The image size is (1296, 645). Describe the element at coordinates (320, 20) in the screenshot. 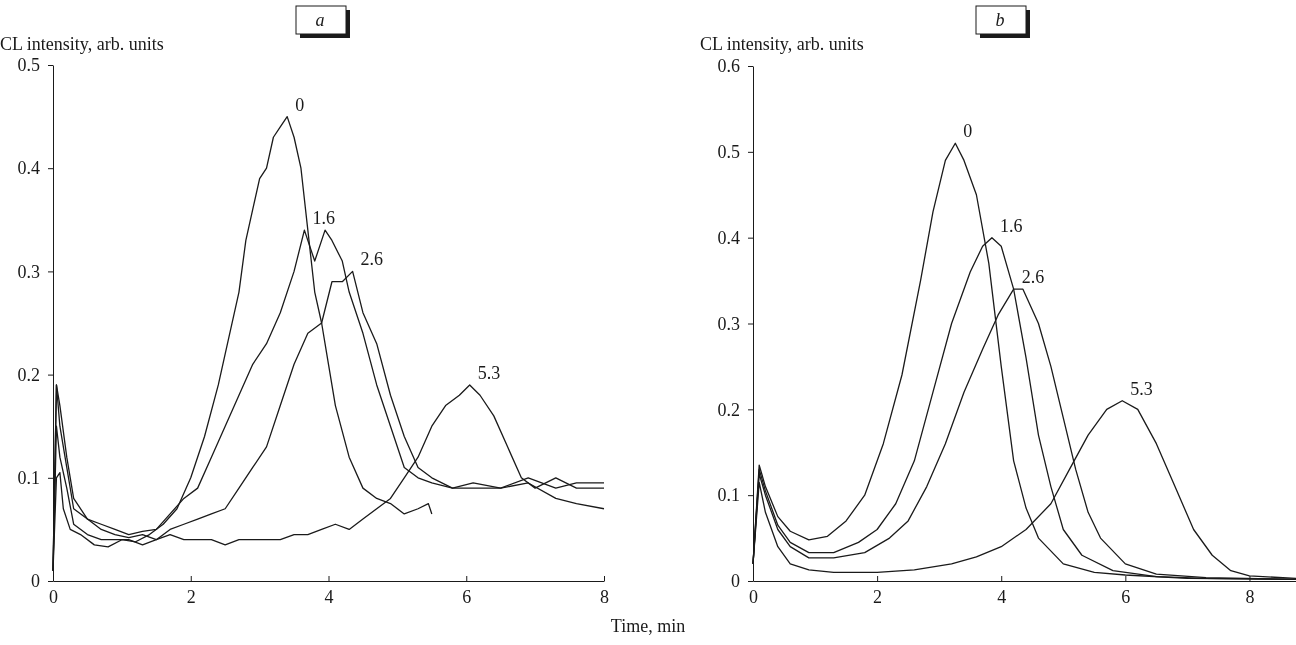

I see `chart-title: a` at that location.